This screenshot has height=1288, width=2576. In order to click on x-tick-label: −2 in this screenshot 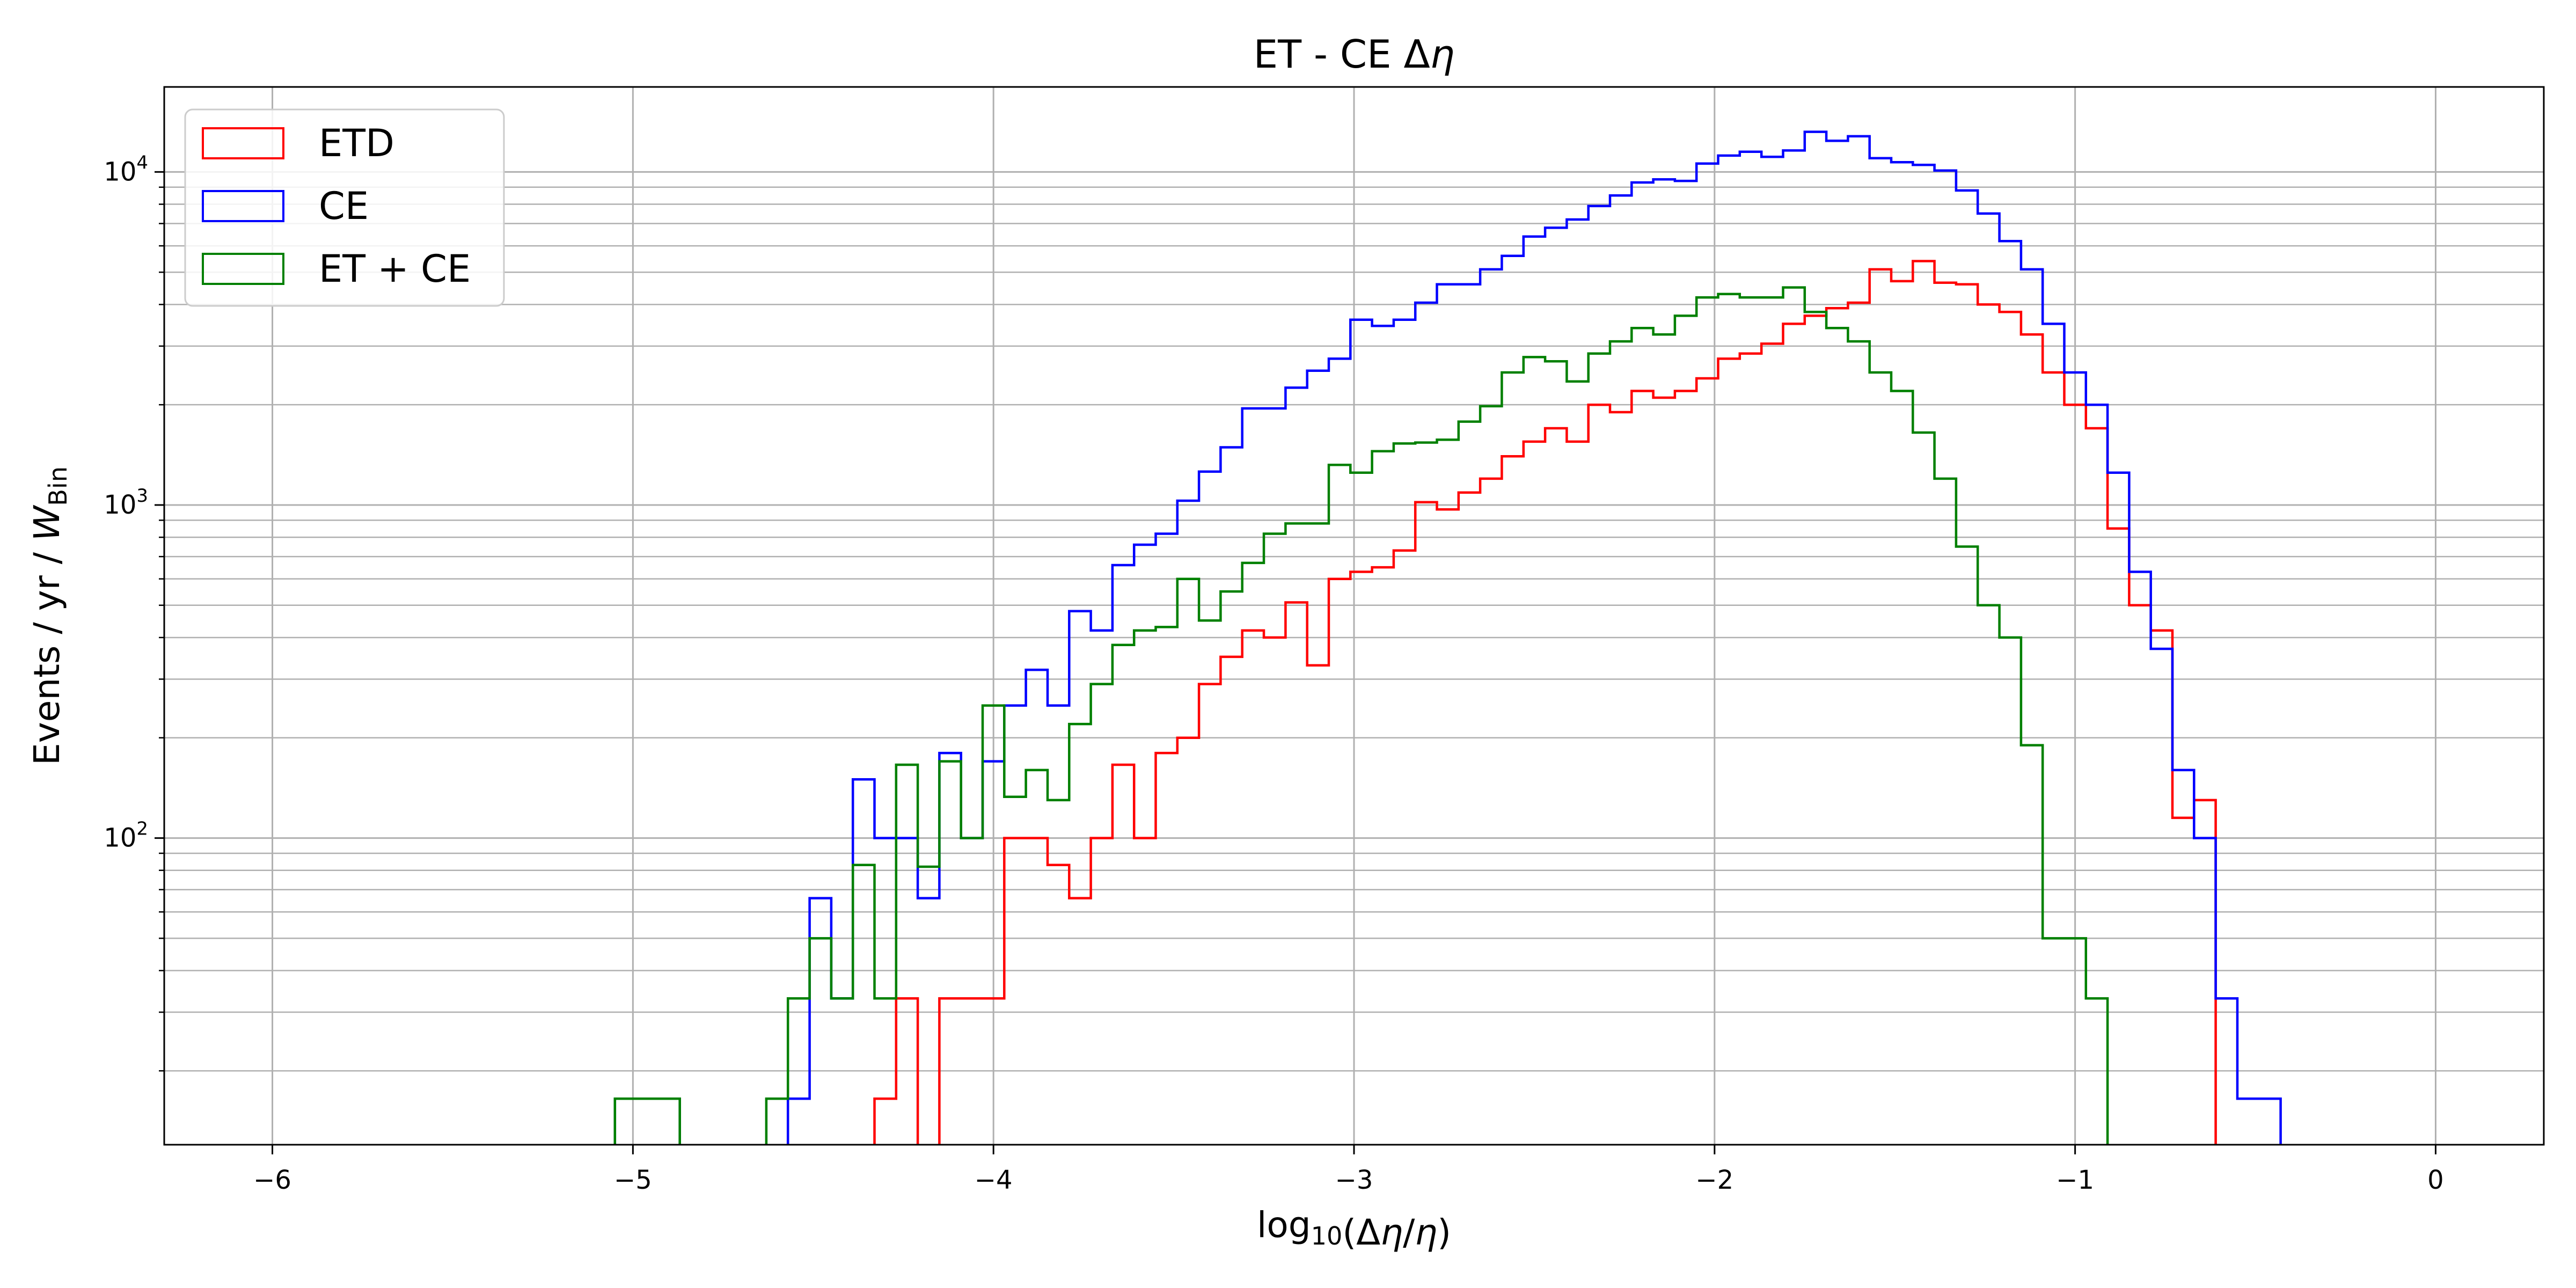, I will do `click(1714, 1180)`.